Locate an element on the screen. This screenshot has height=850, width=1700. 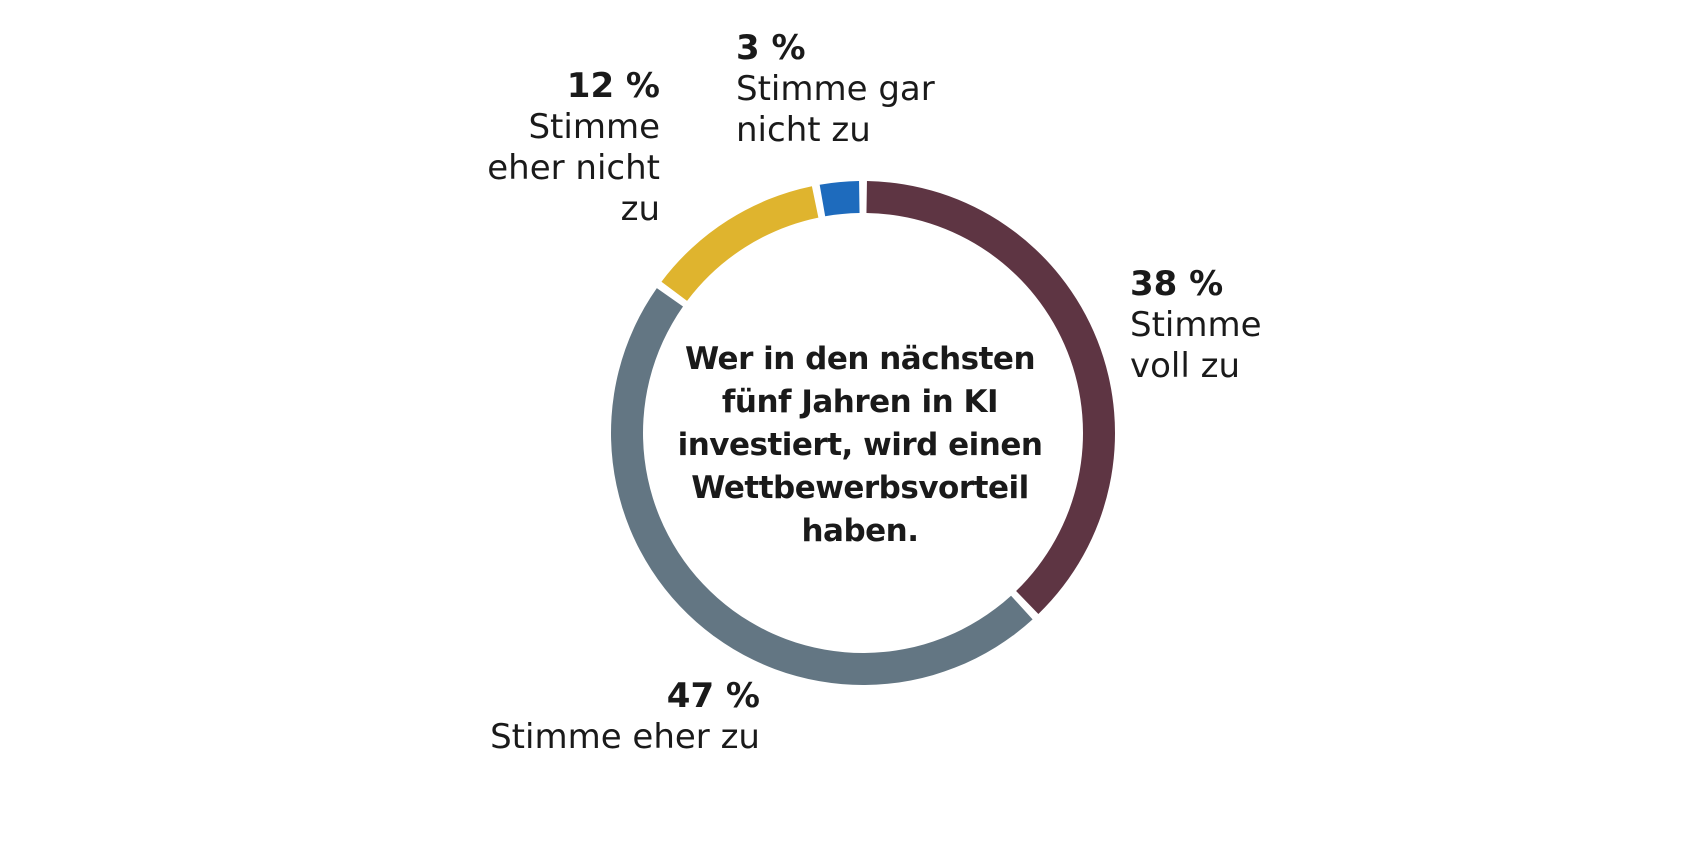
slice-label-stimme-eher-zu: 47 % Stimme eher zu is located at coordinates (595, 717).